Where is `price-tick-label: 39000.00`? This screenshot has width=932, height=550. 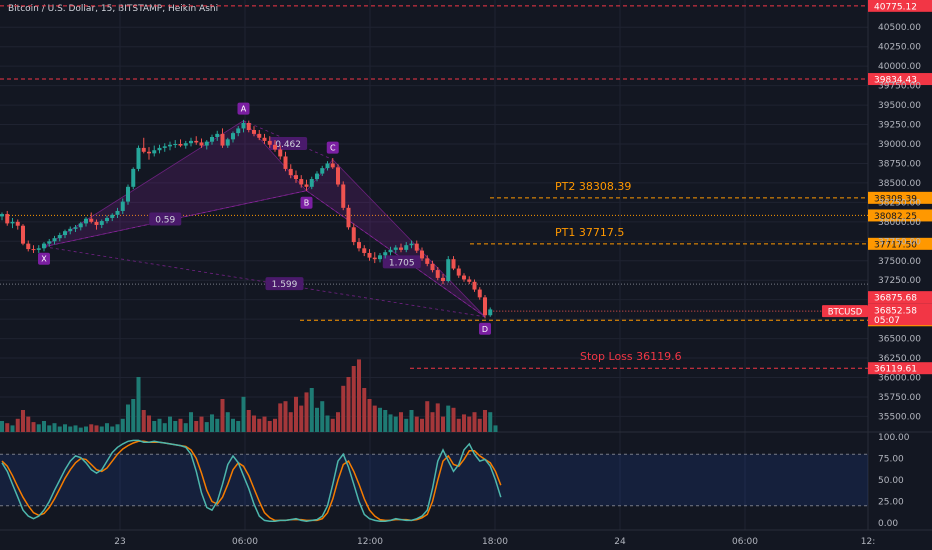
price-tick-label: 39000.00 is located at coordinates (899, 145).